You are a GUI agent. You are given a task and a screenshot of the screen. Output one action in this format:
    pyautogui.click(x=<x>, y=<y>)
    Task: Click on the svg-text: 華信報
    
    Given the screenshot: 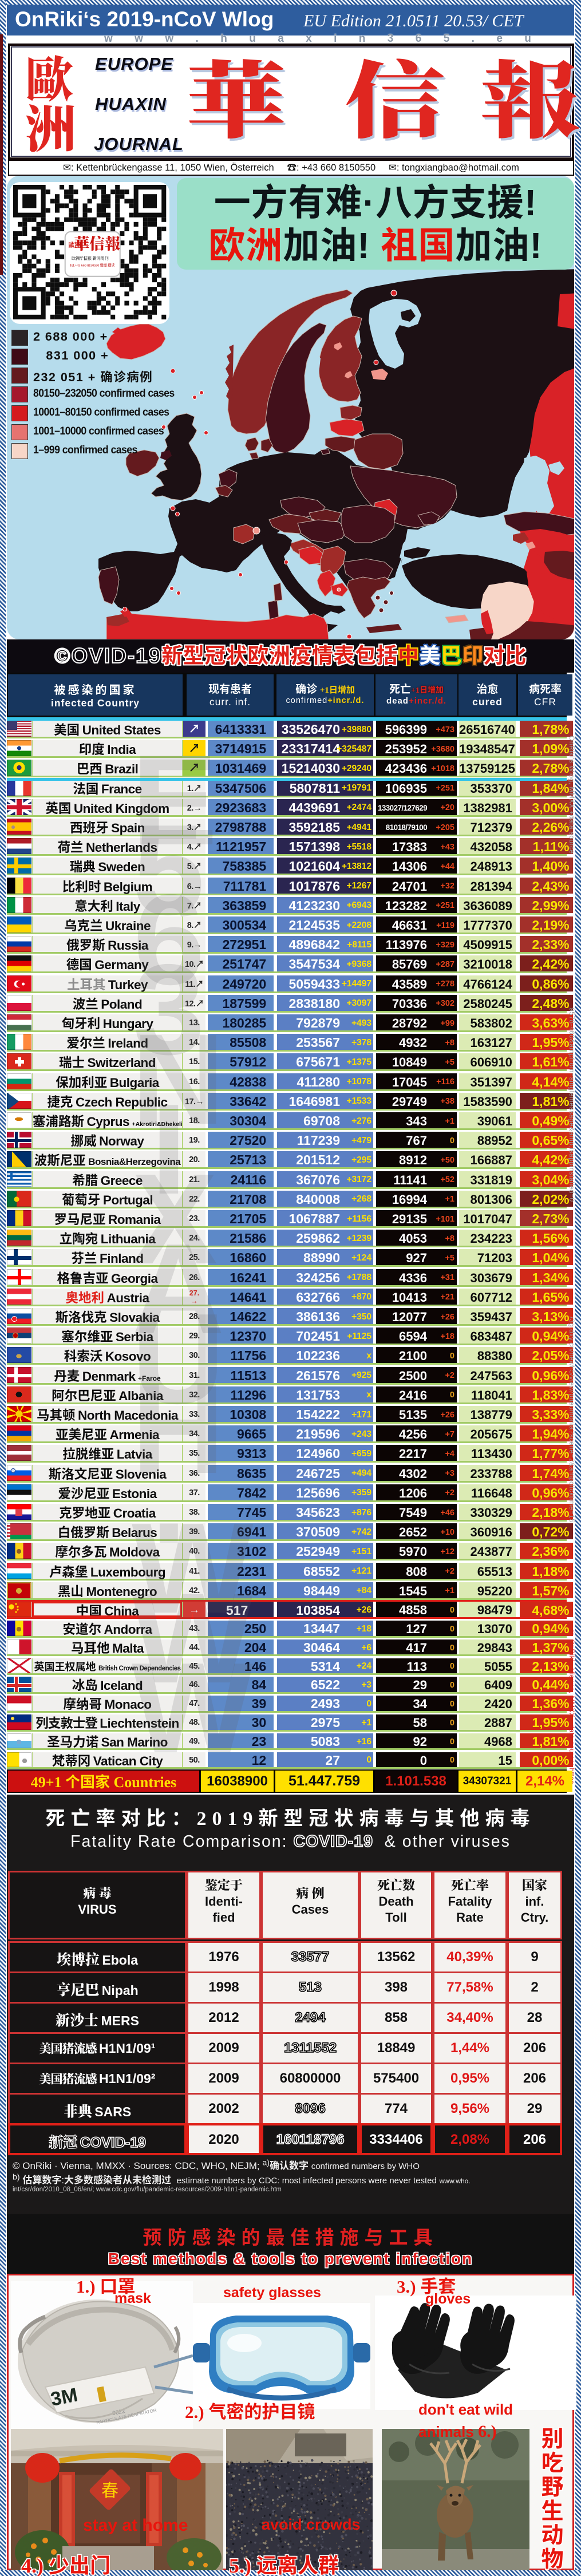 What is the action you would take?
    pyautogui.click(x=97, y=243)
    